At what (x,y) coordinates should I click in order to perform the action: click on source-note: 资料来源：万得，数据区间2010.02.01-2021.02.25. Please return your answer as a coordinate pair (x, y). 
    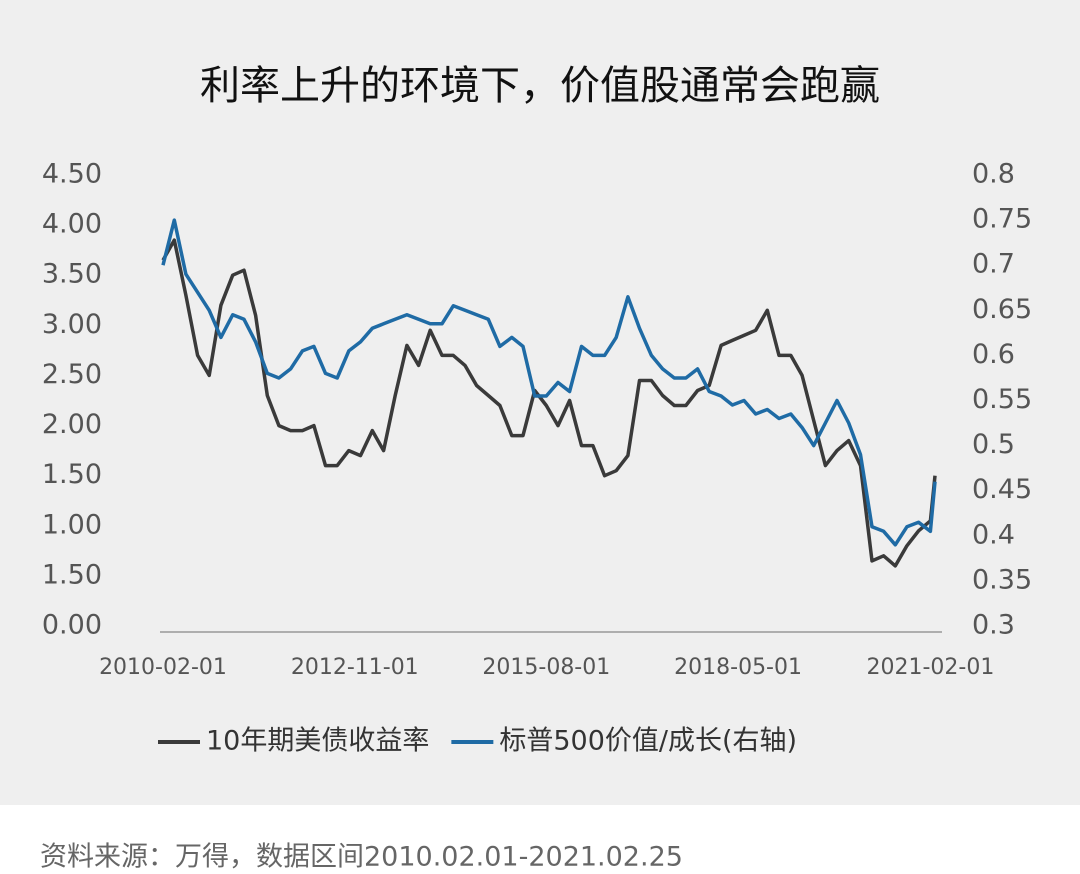
    Looking at the image, I should click on (361, 857).